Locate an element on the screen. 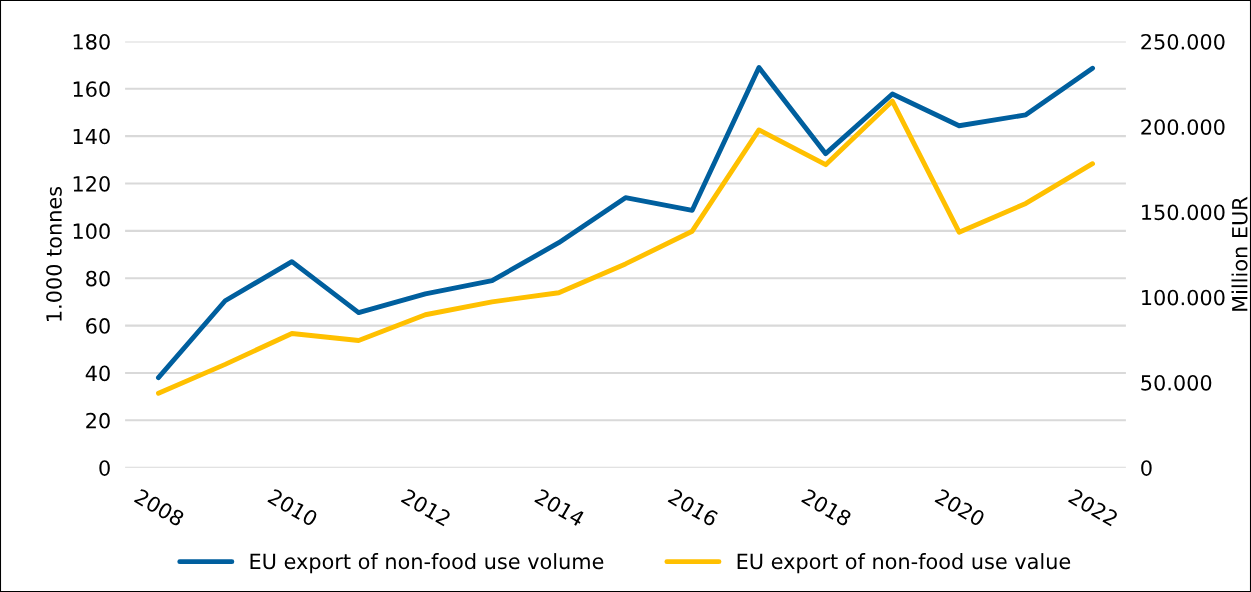 The width and height of the screenshot is (1251, 592). y2-tick-label: 100.000 is located at coordinates (1183, 297).